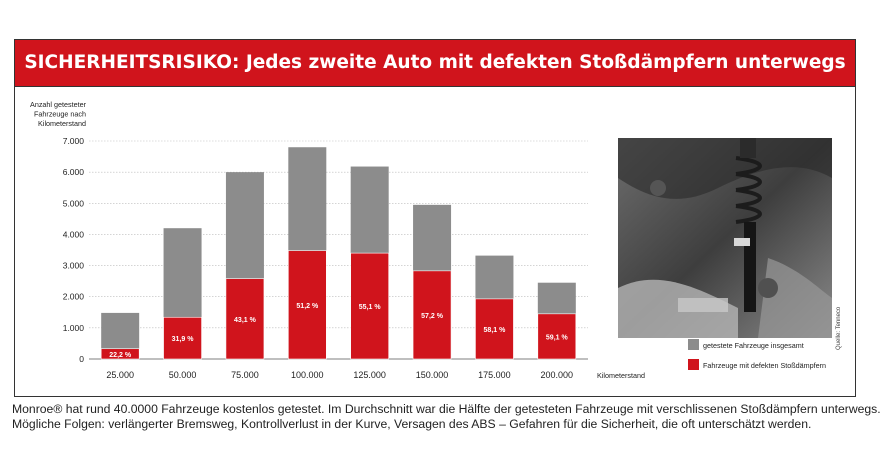  I want to click on x-tick-label: 100.000, so click(307, 375).